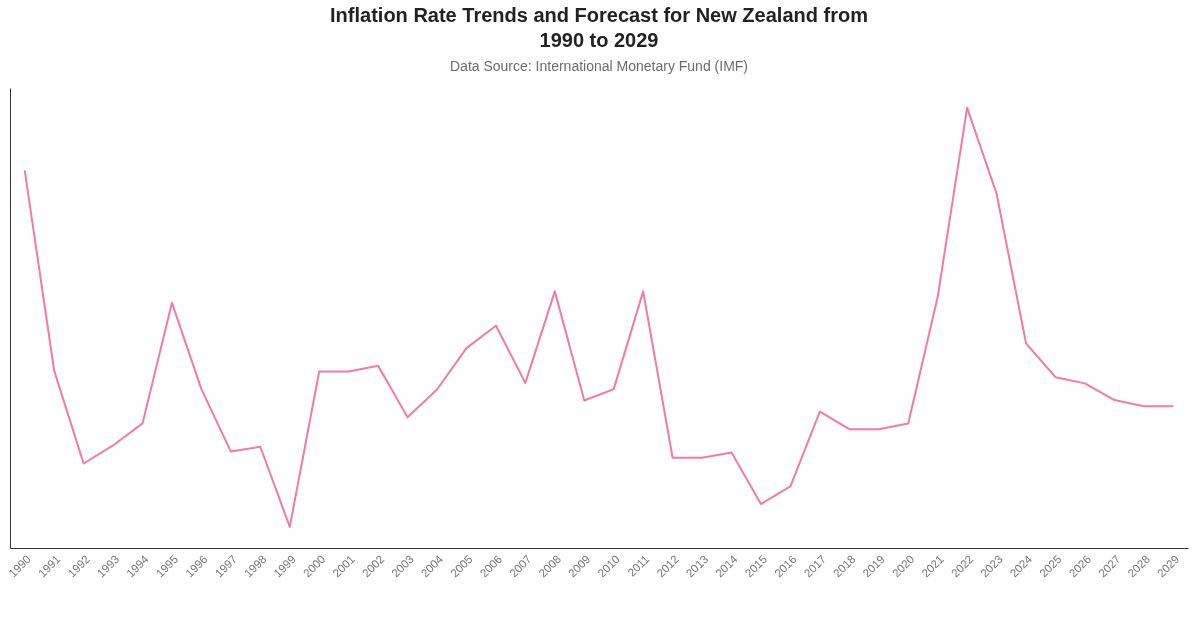 Image resolution: width=1200 pixels, height=628 pixels. Describe the element at coordinates (599, 66) in the screenshot. I see `chart-subtitle: Data Source: International Monetary Fund (IMF)` at that location.